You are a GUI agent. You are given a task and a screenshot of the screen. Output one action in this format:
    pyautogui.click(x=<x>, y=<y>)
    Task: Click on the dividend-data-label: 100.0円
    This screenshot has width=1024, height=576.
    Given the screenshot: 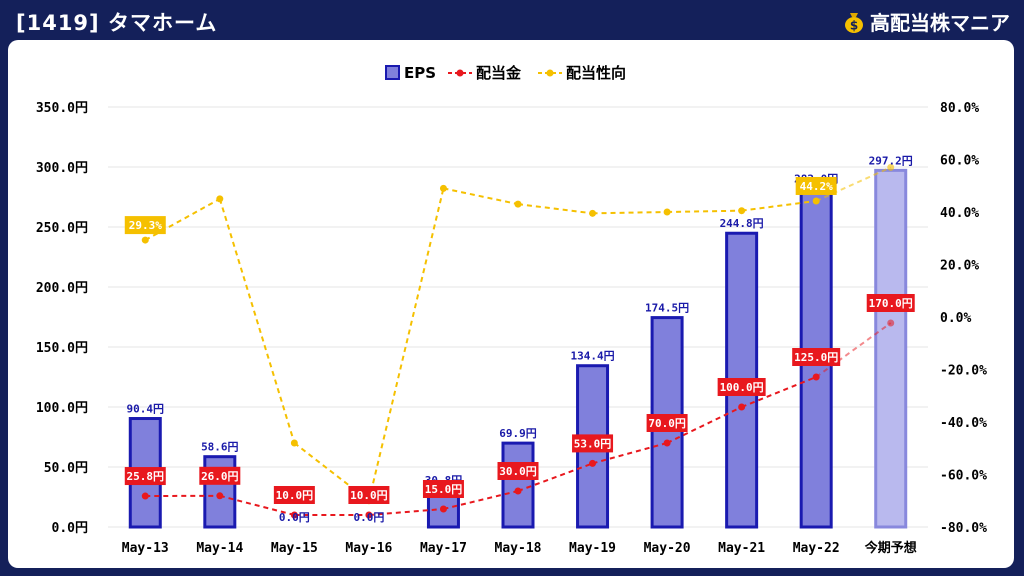 What is the action you would take?
    pyautogui.click(x=742, y=387)
    